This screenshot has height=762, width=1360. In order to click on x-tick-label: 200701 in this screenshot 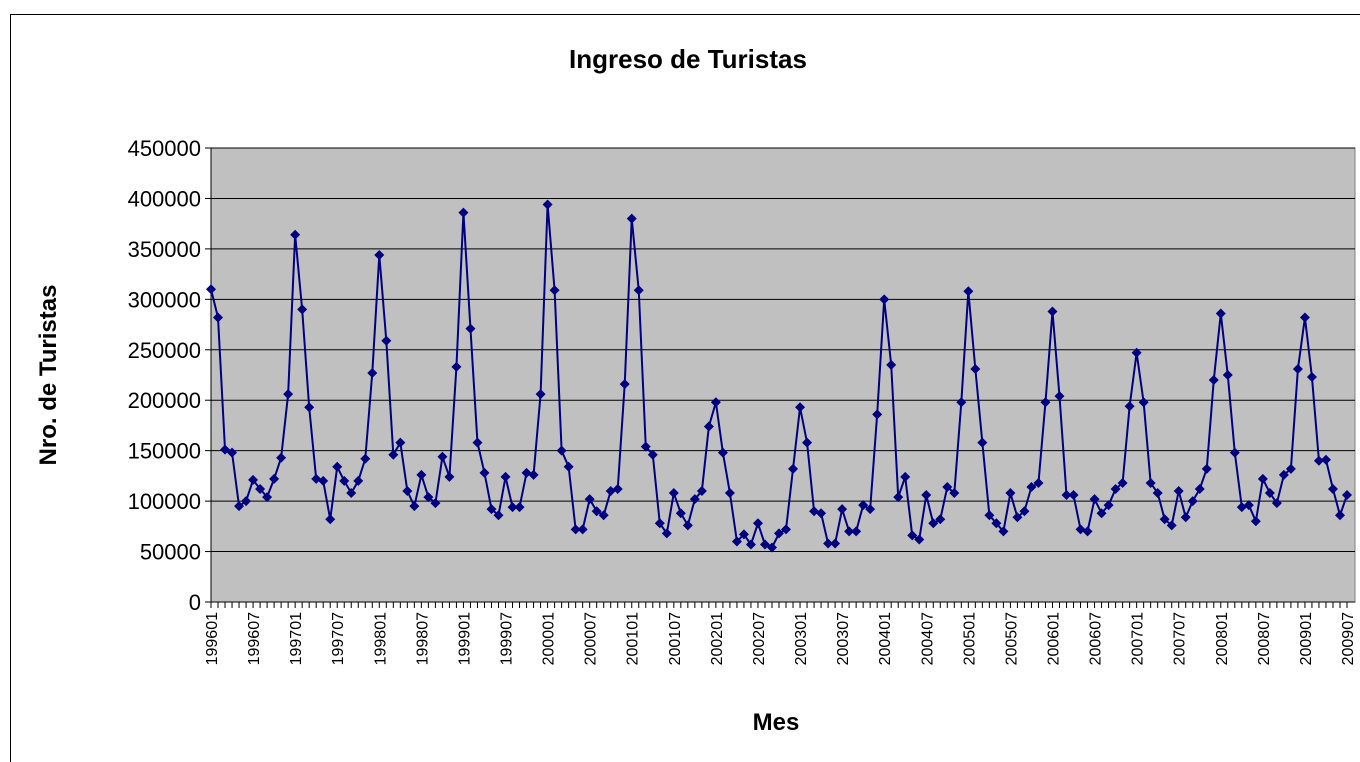, I will do `click(1138, 638)`.